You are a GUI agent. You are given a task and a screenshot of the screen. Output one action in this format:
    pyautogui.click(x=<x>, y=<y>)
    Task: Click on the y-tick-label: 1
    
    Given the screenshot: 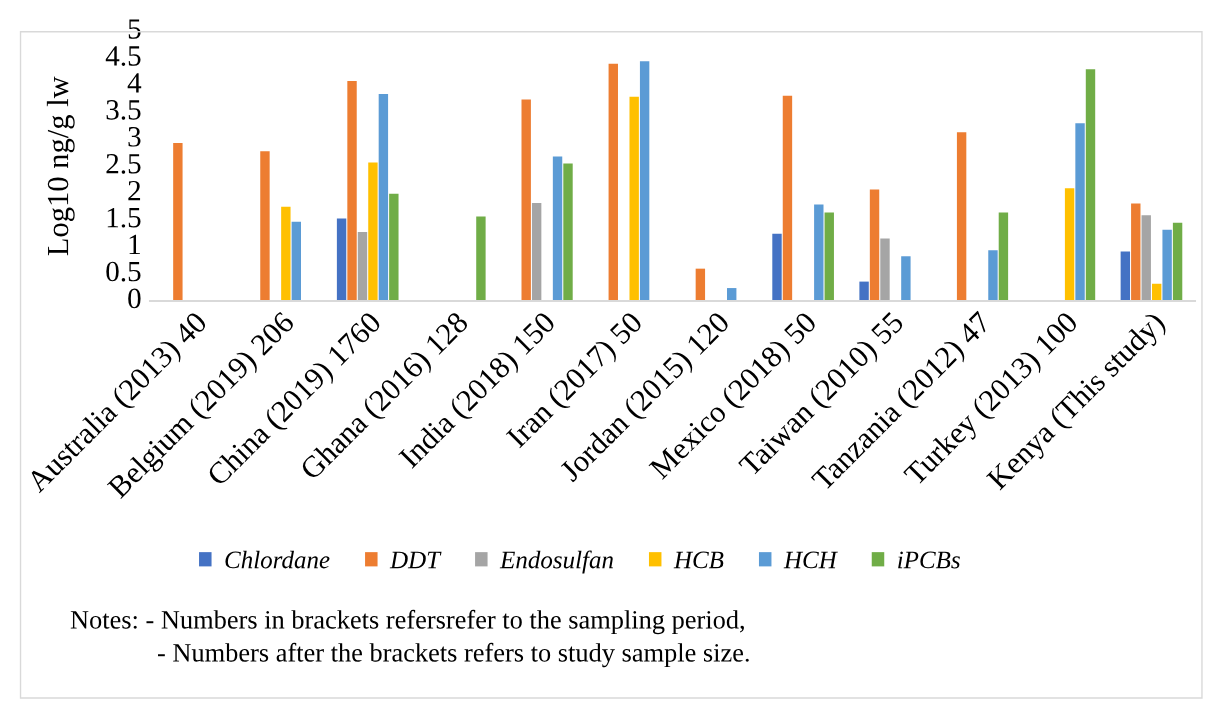 What is the action you would take?
    pyautogui.click(x=134, y=244)
    